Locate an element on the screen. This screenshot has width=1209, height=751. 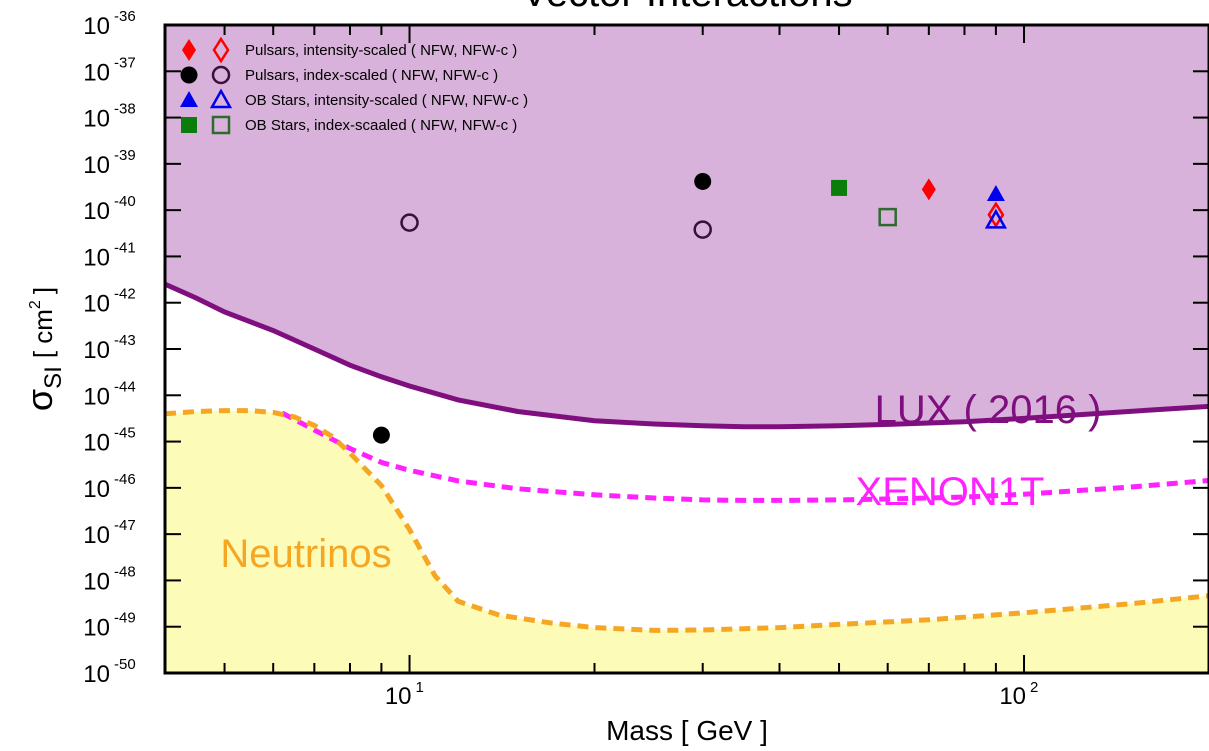
y-axis-unit-exp: 2 is located at coordinates (35, 304).